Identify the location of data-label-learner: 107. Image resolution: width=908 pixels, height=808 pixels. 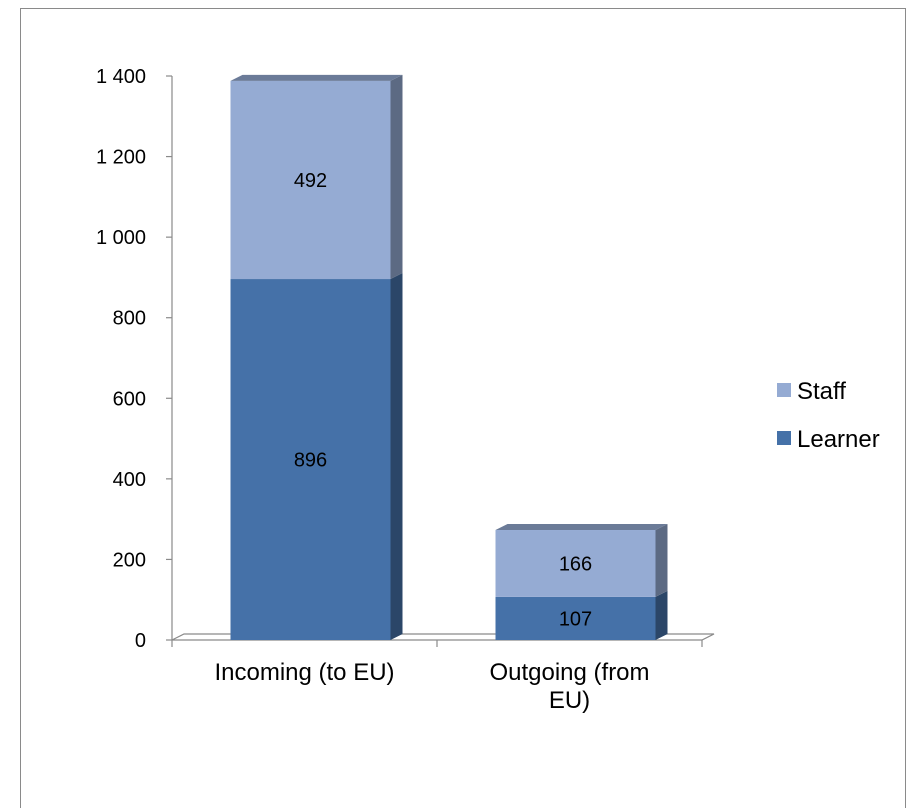
(575, 619).